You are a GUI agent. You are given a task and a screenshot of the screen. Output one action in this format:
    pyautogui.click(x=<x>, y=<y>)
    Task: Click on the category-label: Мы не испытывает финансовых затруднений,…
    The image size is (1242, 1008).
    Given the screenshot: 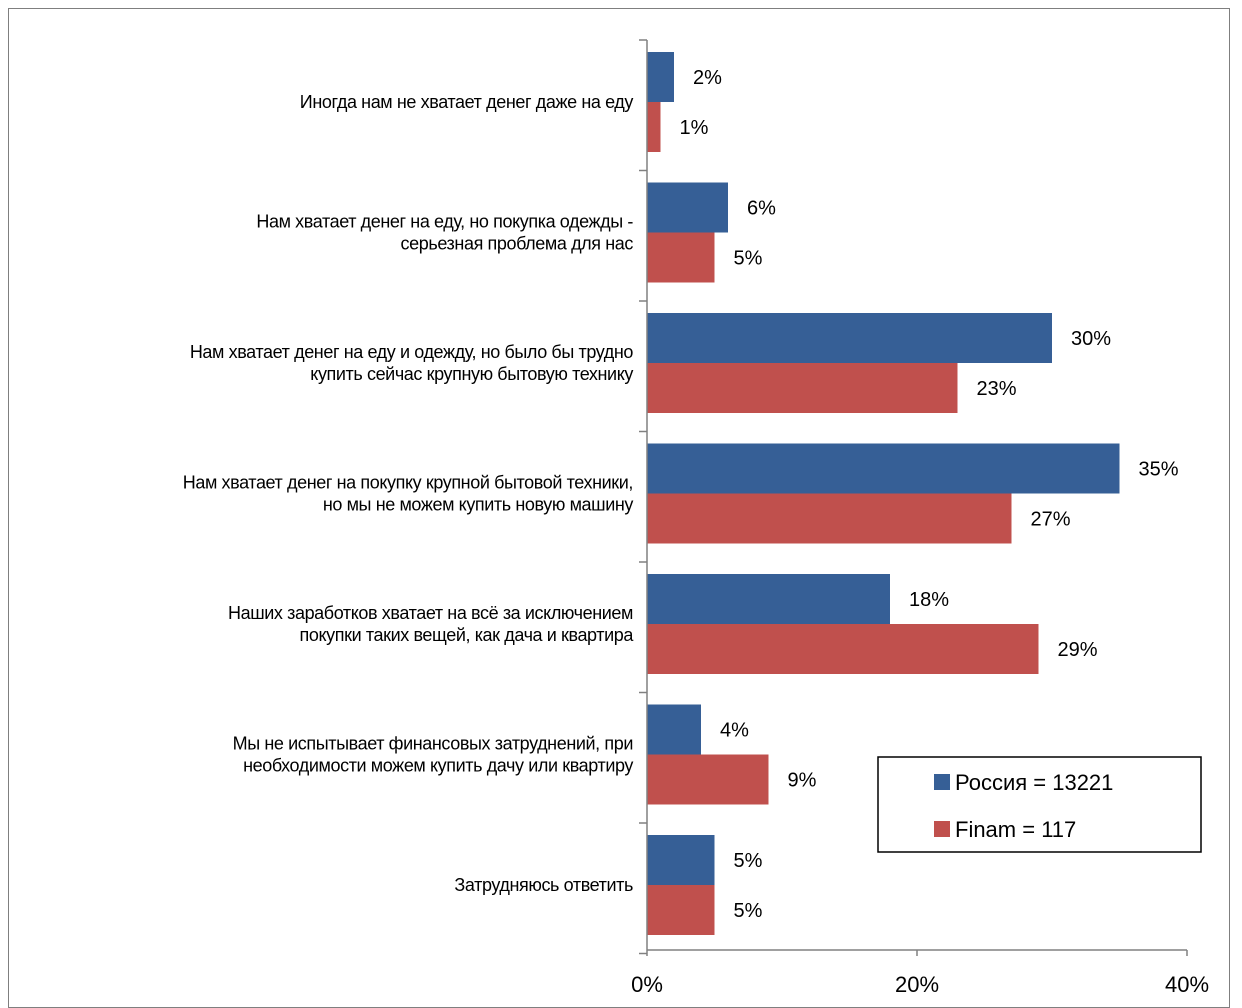 What is the action you would take?
    pyautogui.click(x=433, y=755)
    